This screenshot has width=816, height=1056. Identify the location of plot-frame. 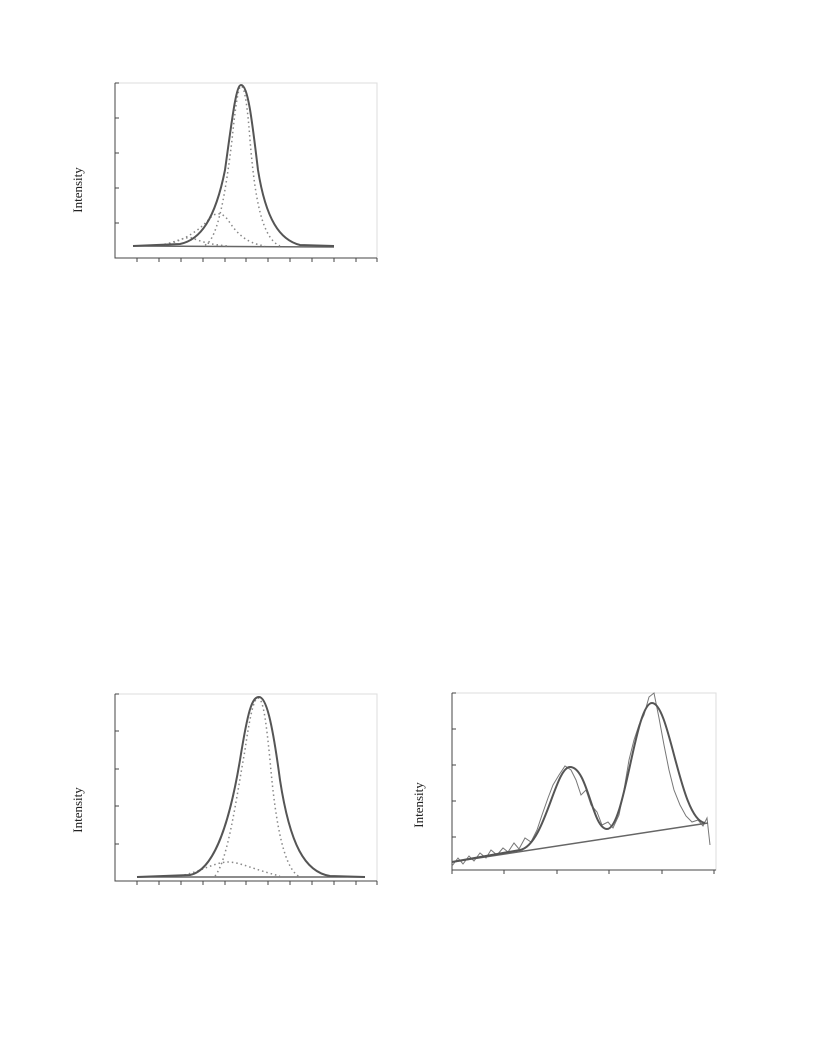
(246, 170).